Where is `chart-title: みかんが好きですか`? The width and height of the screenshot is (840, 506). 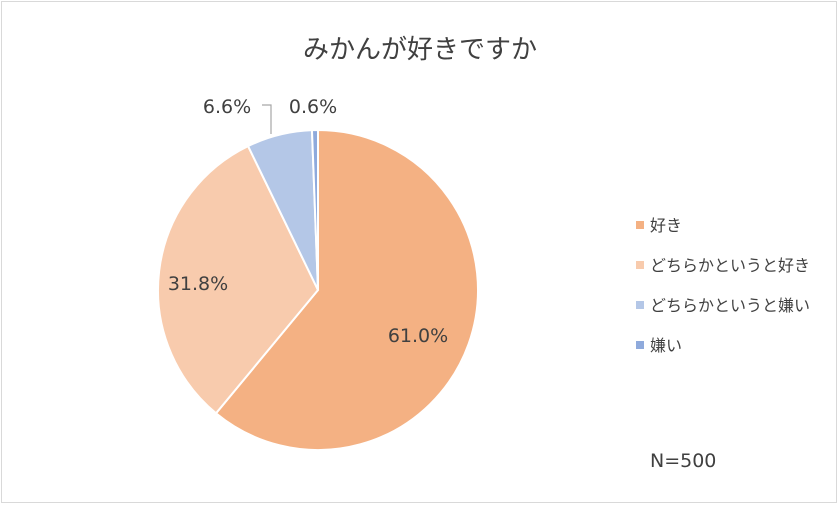 chart-title: みかんが好きですか is located at coordinates (420, 50).